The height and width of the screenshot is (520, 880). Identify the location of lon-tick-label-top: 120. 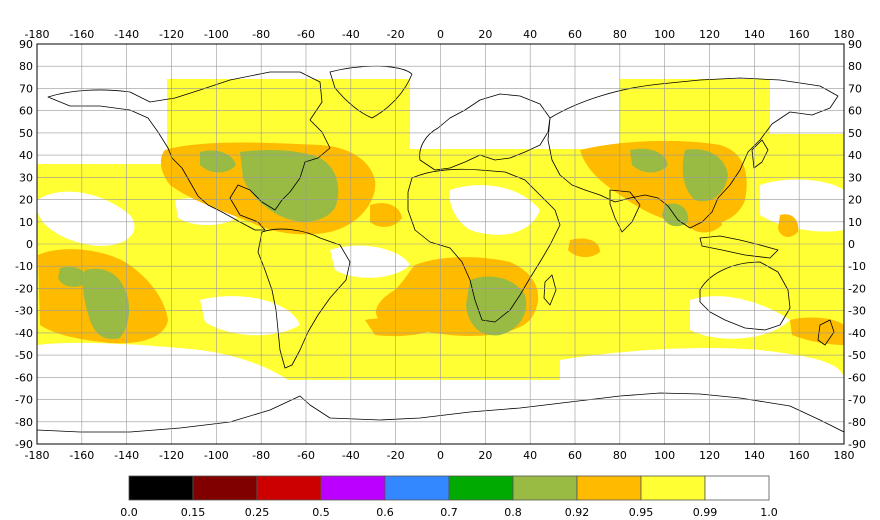
(709, 34).